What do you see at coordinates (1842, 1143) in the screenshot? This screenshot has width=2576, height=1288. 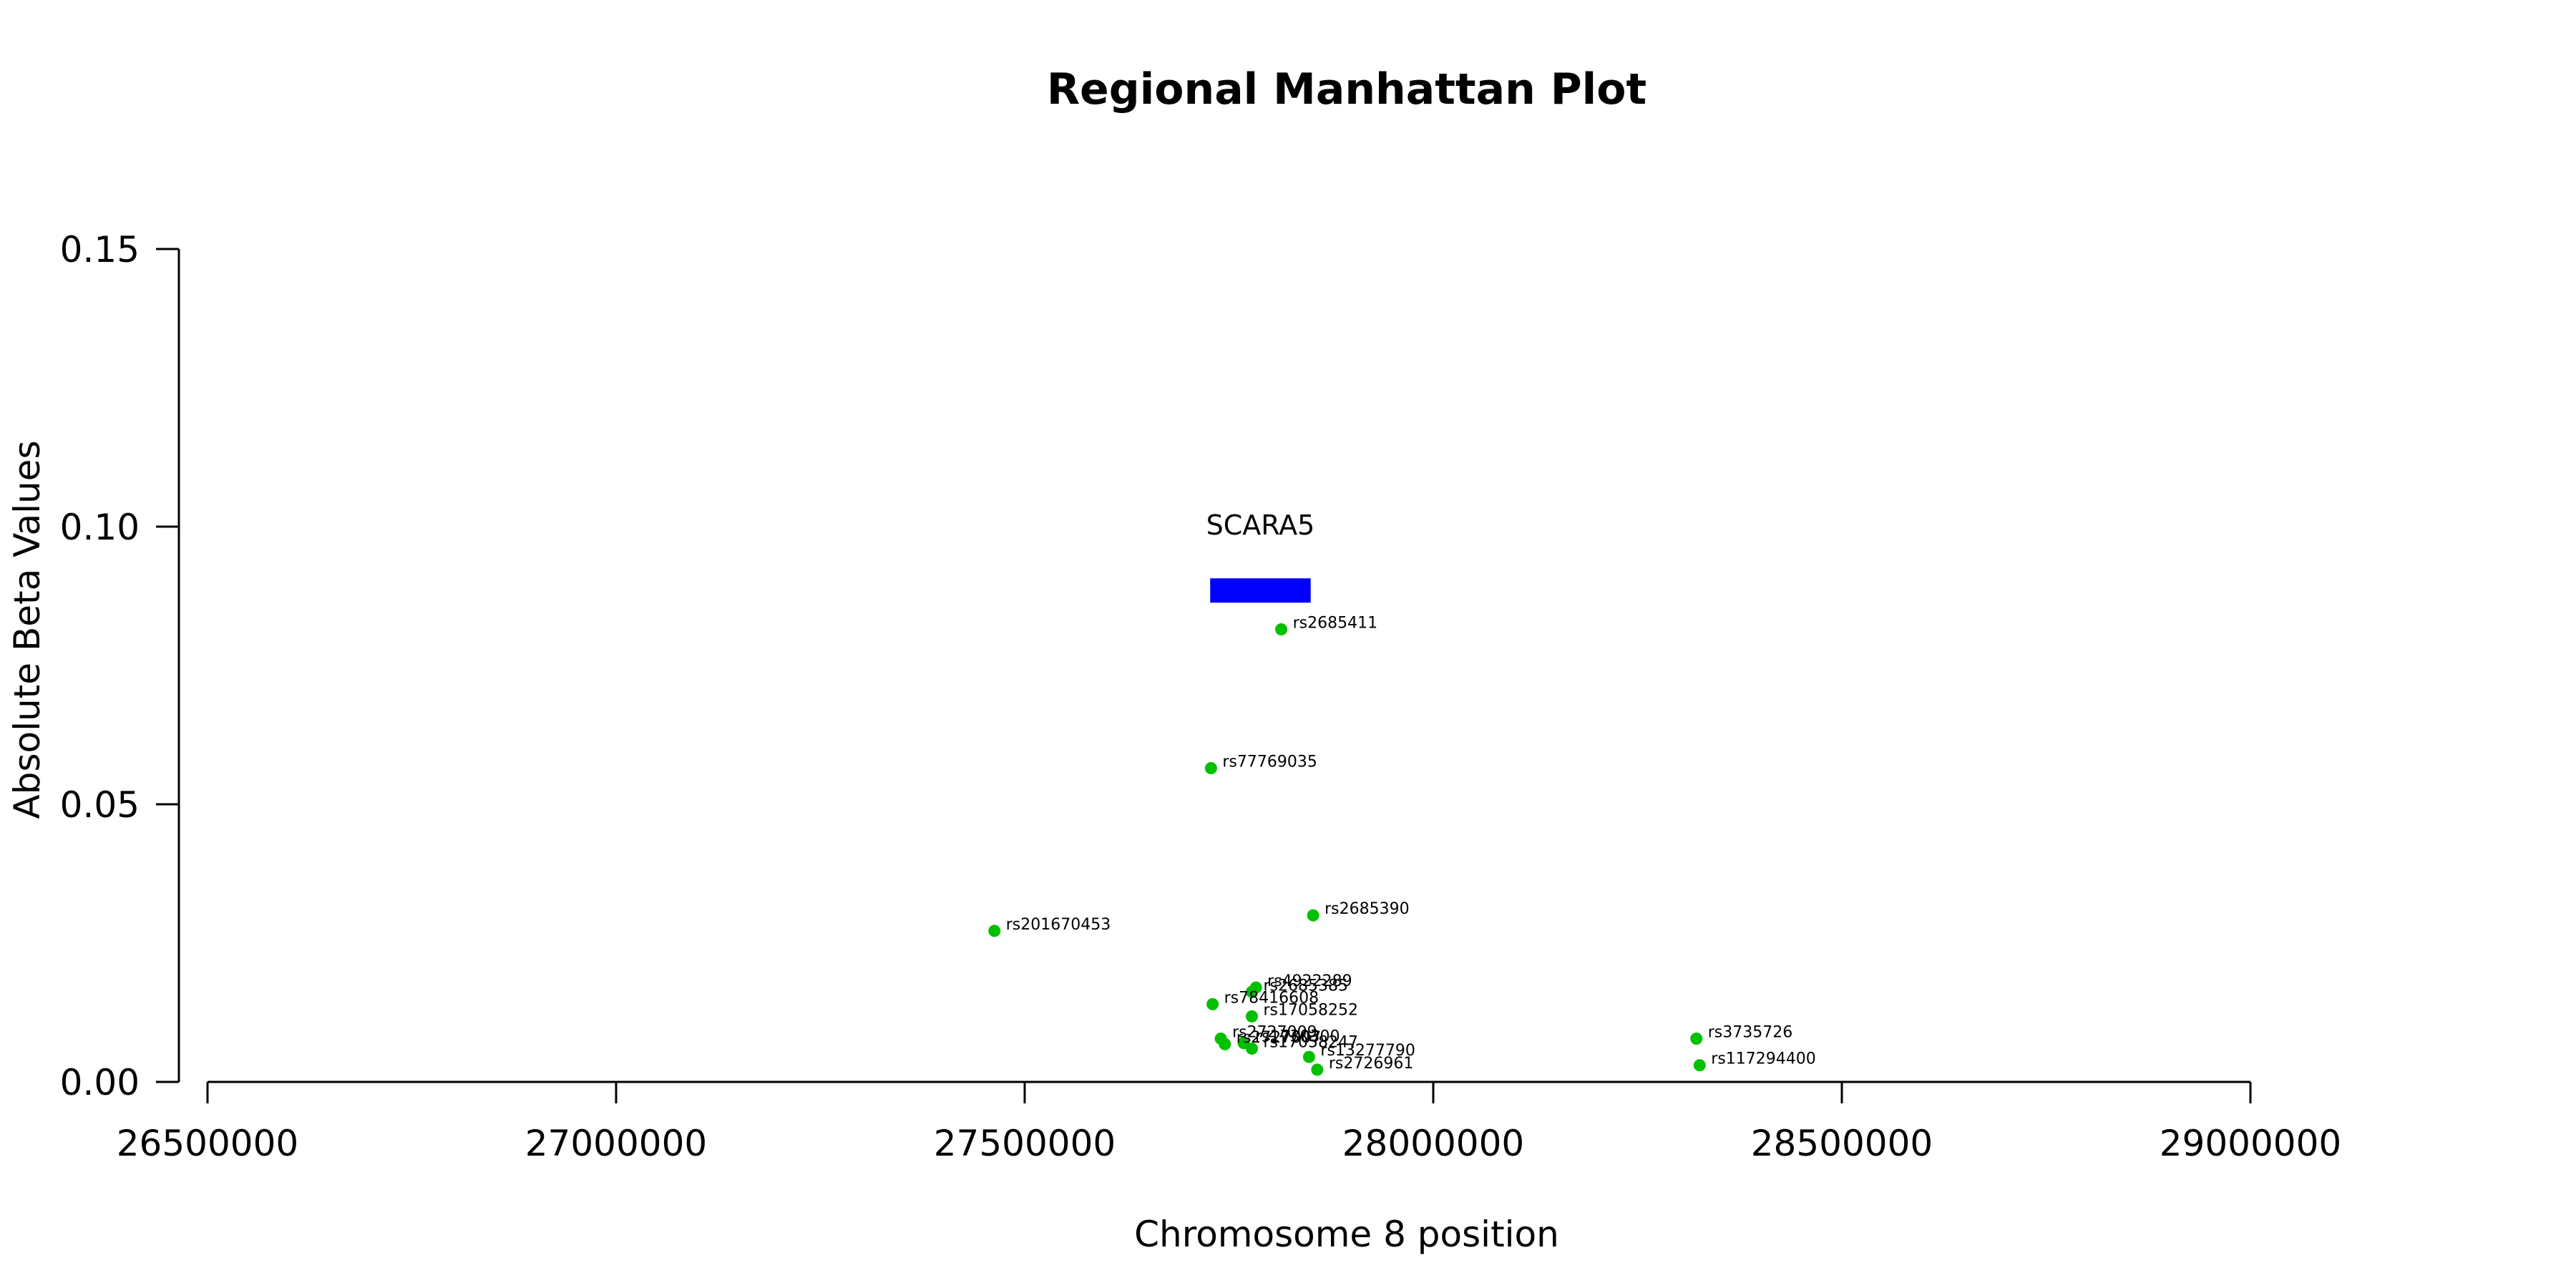 I see `x-tick-label: 28500000` at bounding box center [1842, 1143].